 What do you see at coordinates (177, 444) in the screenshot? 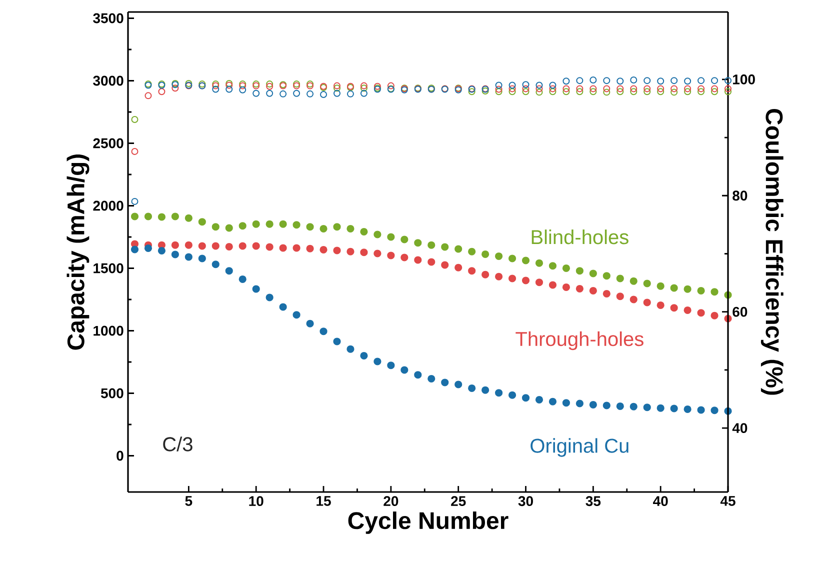
I see `annotation: C/3` at bounding box center [177, 444].